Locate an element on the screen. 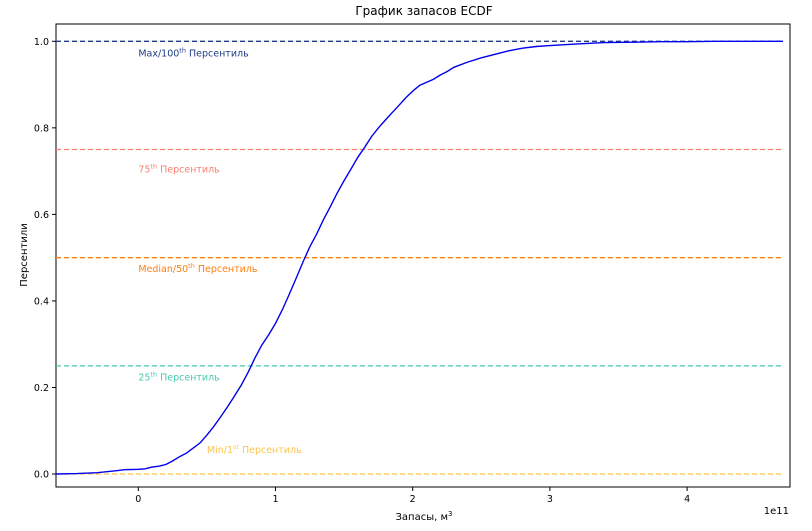 The height and width of the screenshot is (531, 812). x-tick-label: 4 is located at coordinates (687, 499).